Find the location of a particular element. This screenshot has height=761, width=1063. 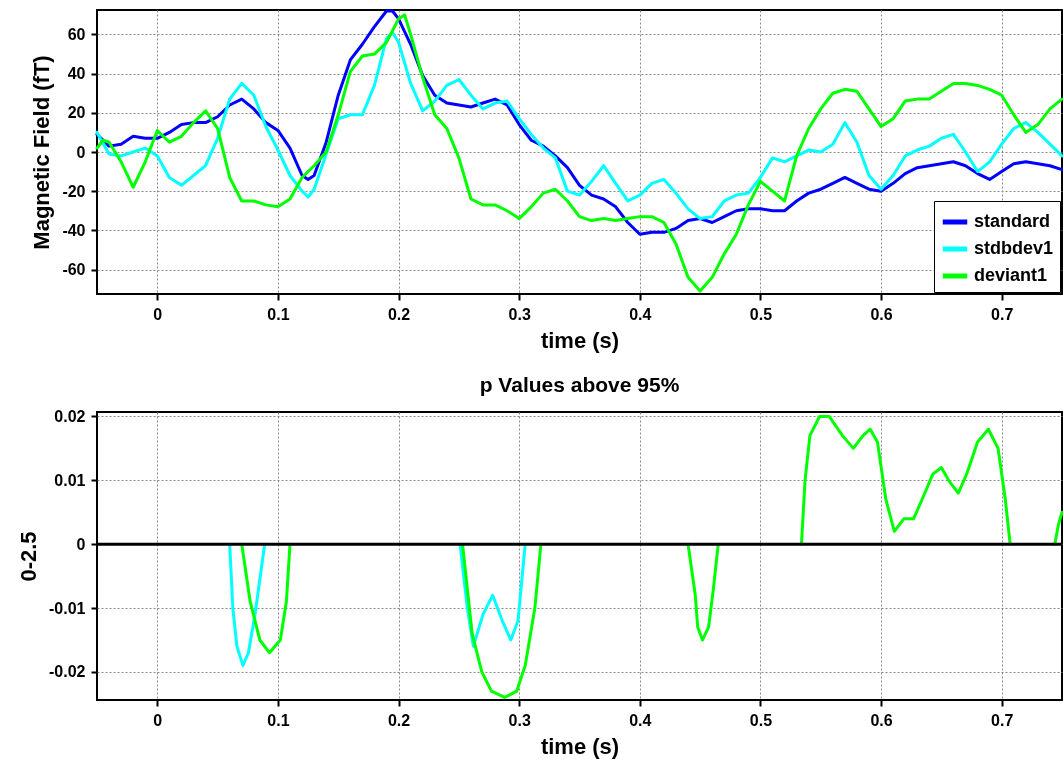

y-tick-label: 60 is located at coordinates (76, 34).